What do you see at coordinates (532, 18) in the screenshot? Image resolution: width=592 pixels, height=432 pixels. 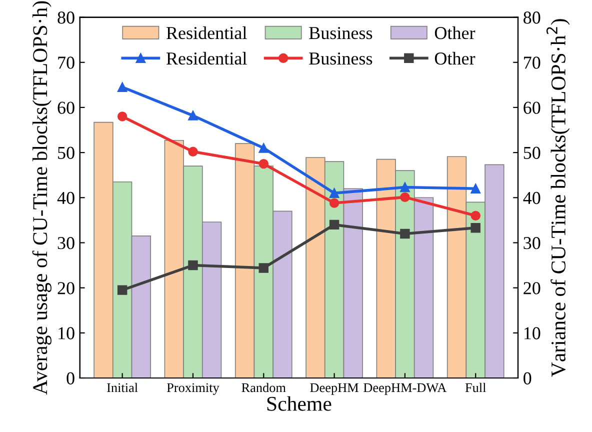 I see `y2-tick-label: 80` at bounding box center [532, 18].